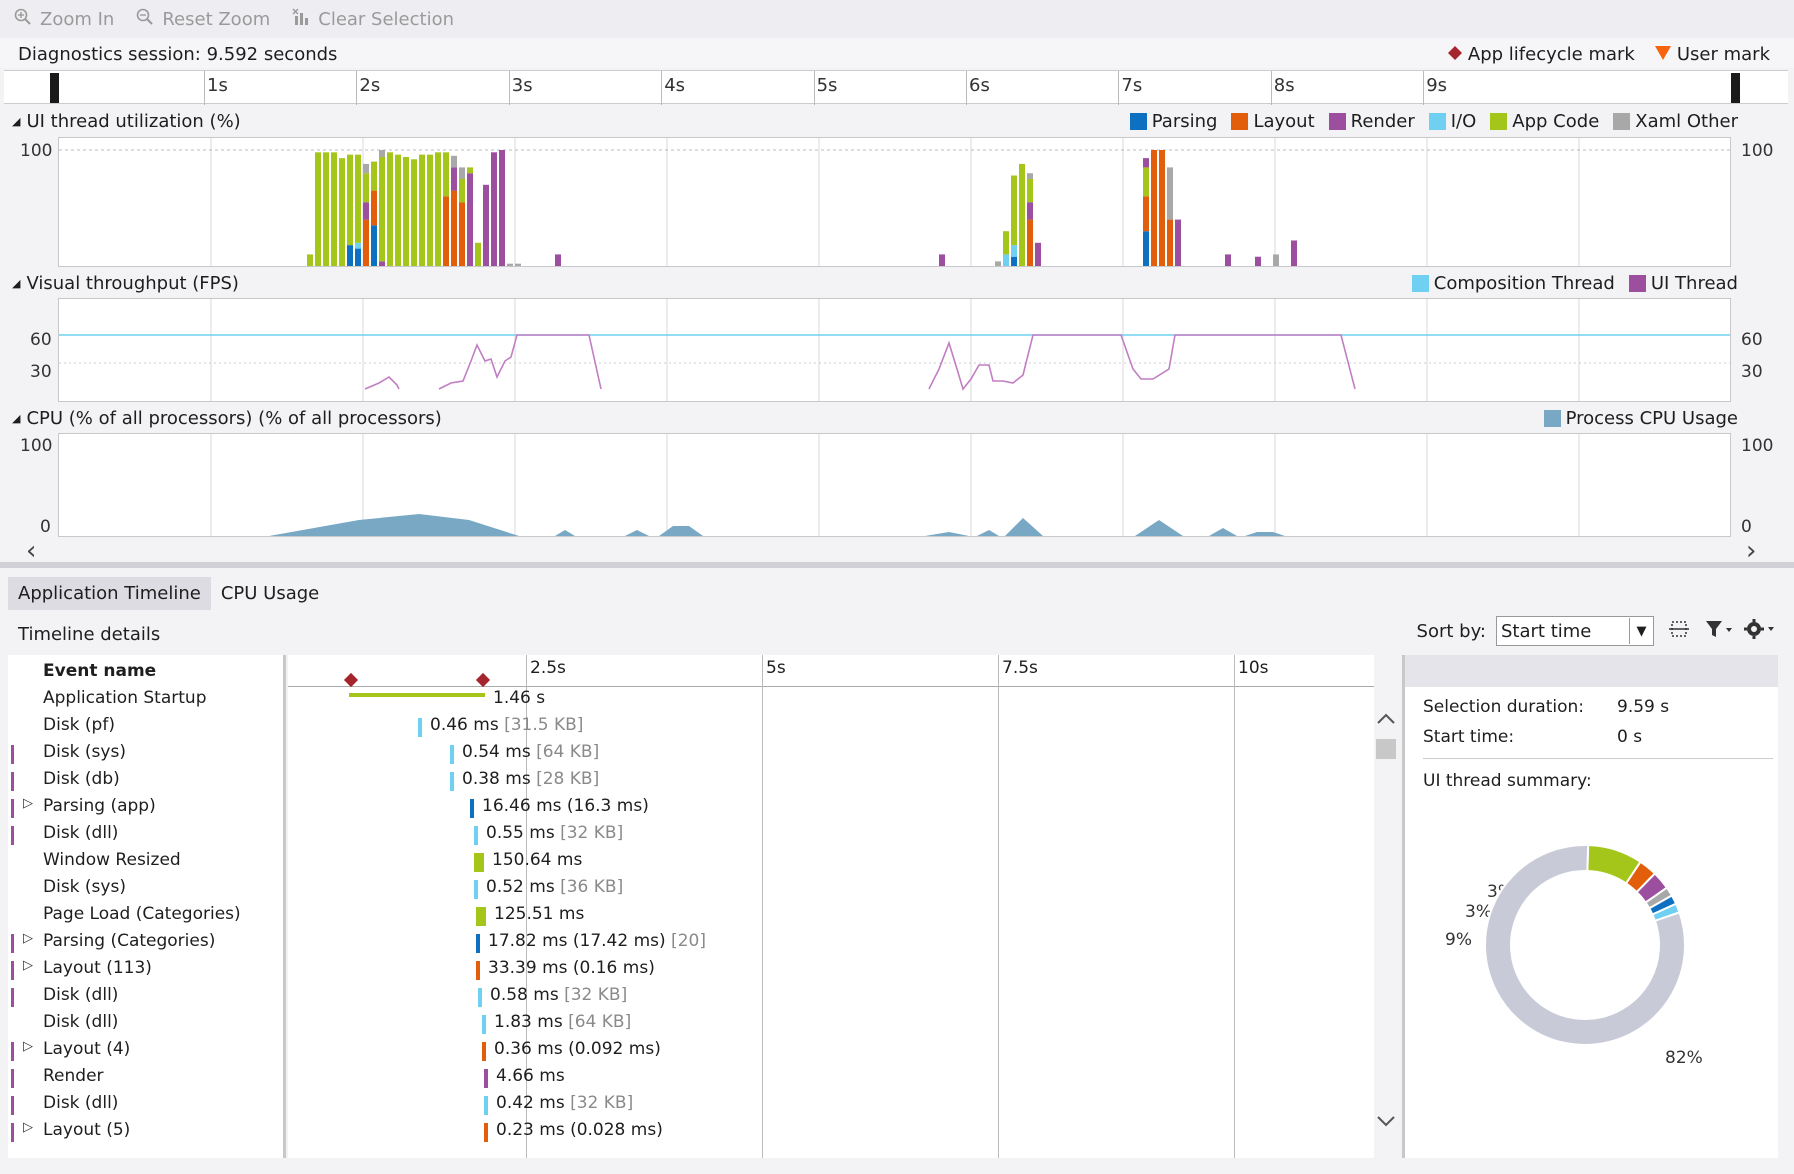 Image resolution: width=1794 pixels, height=1174 pixels. Describe the element at coordinates (831, 808) in the screenshot. I see `table-row: 16.46 ms (16.3 ms)` at that location.